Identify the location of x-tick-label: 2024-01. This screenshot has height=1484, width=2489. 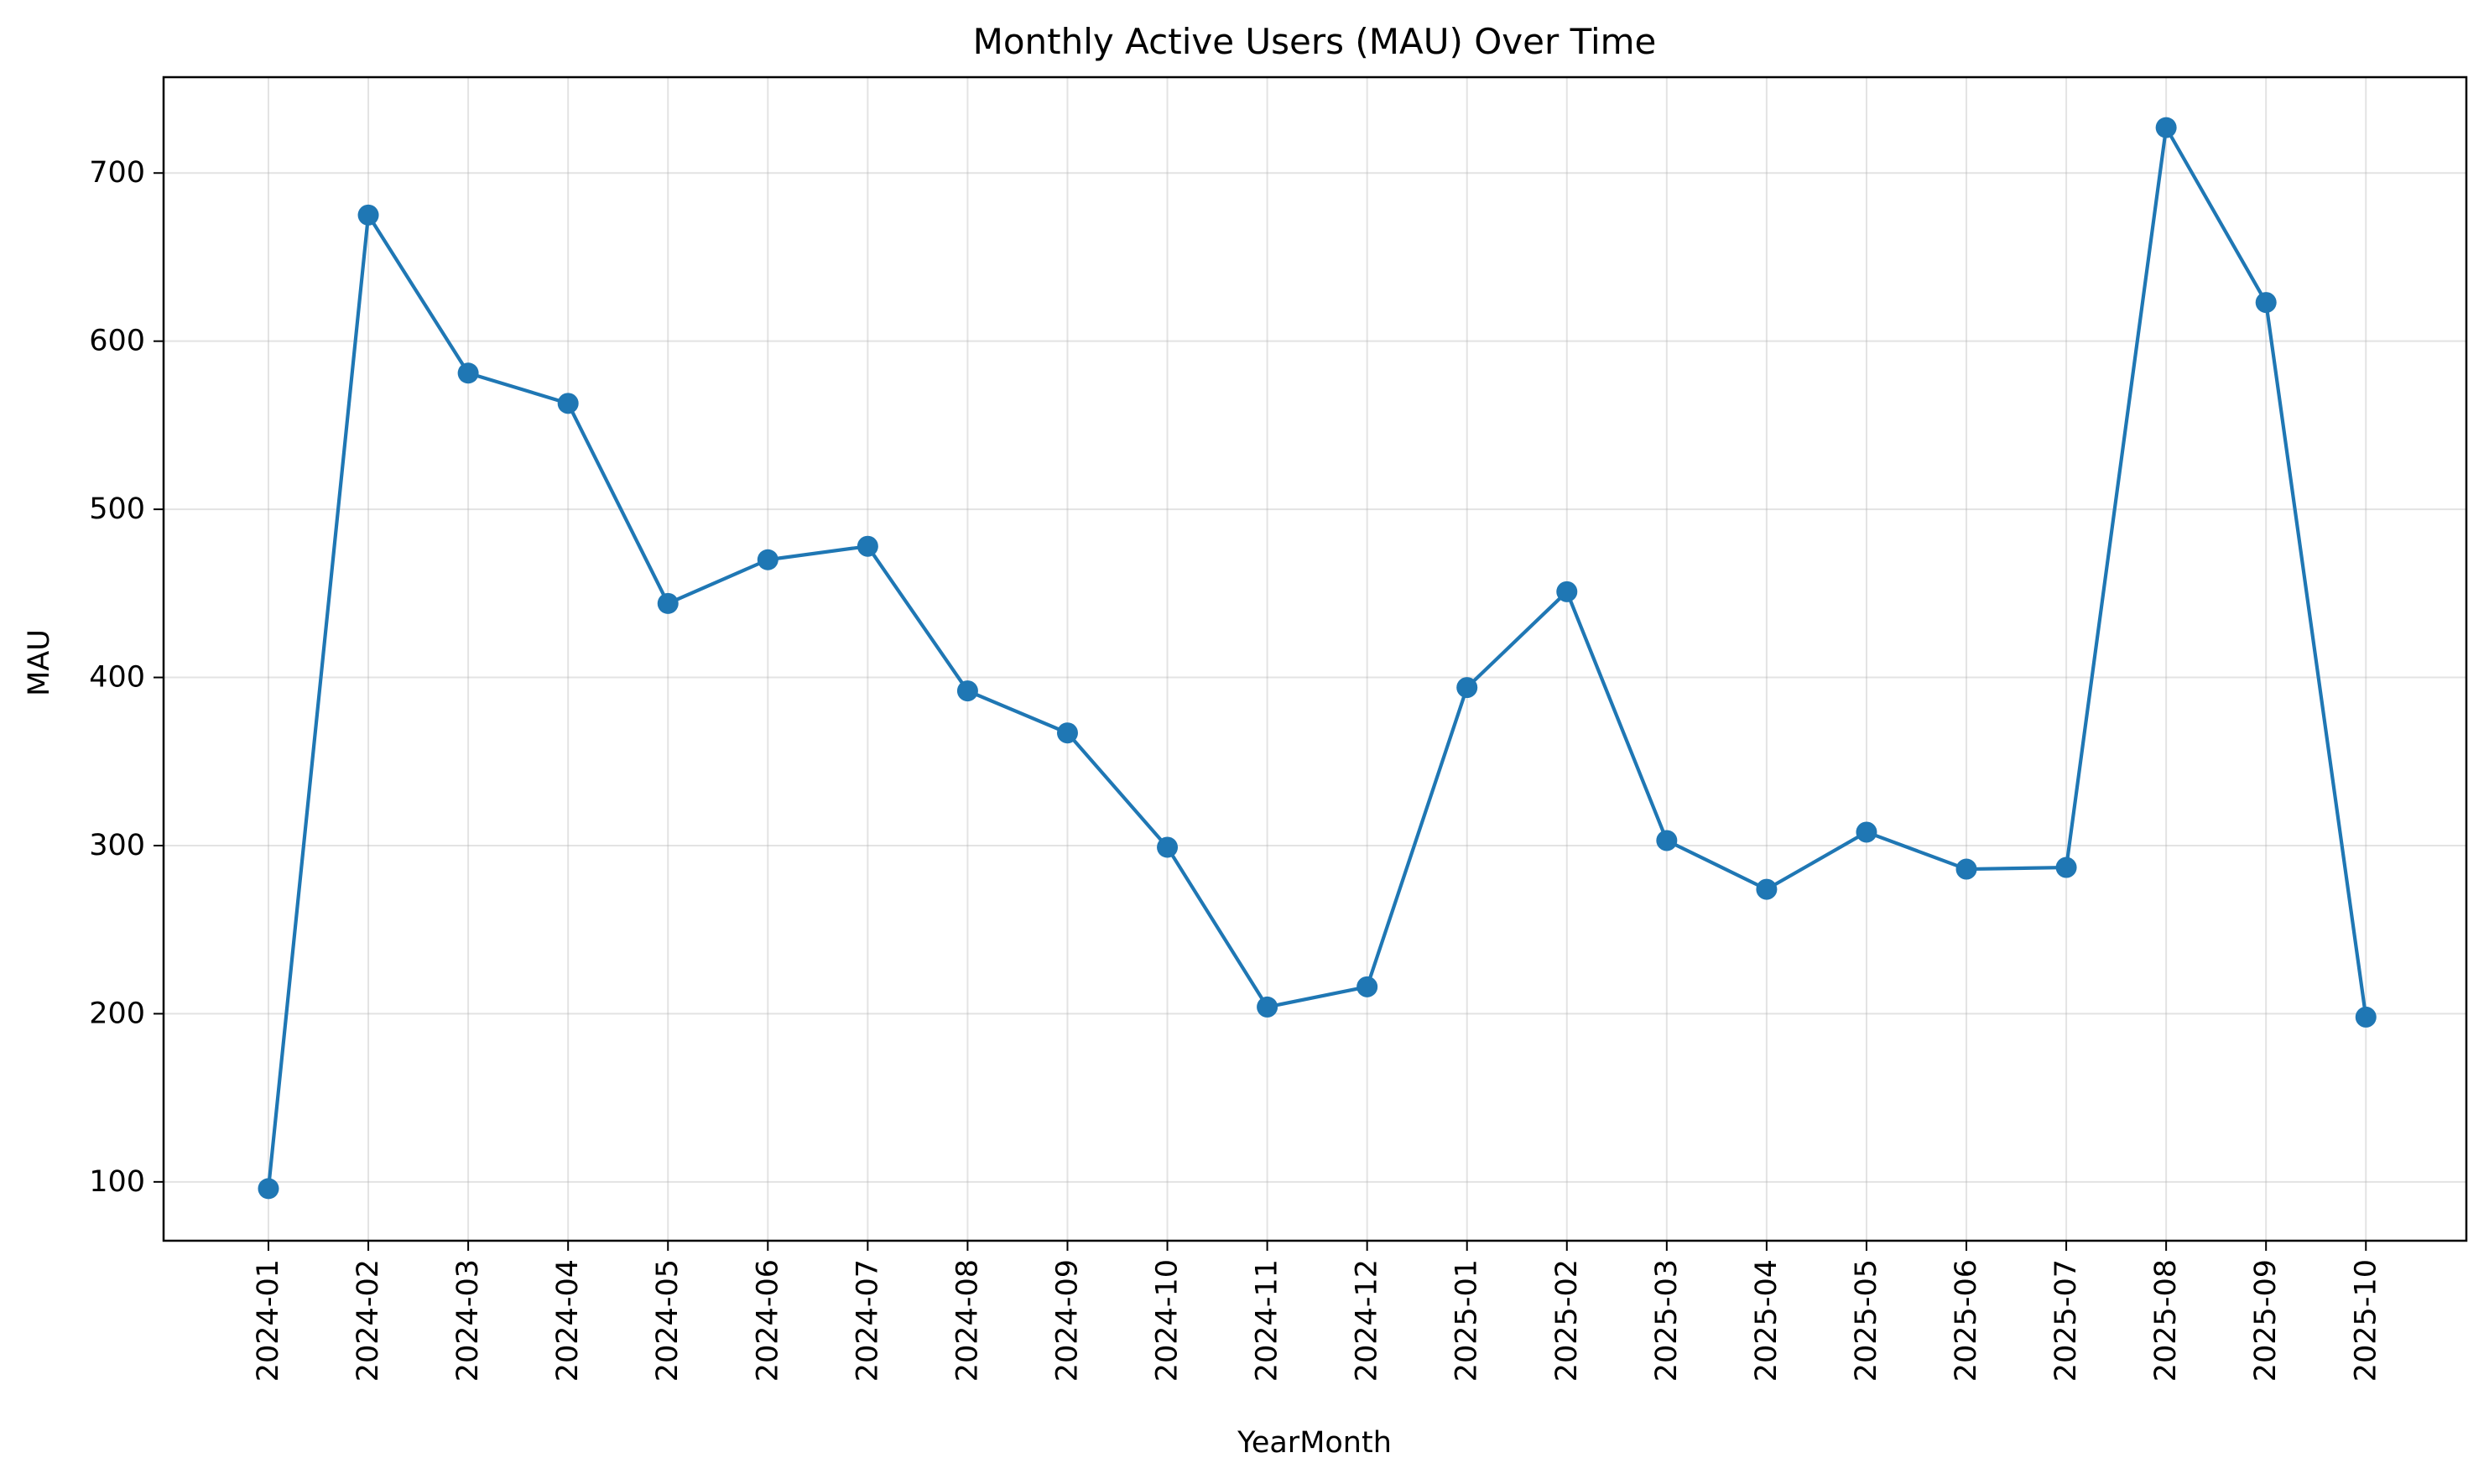
(268, 1320).